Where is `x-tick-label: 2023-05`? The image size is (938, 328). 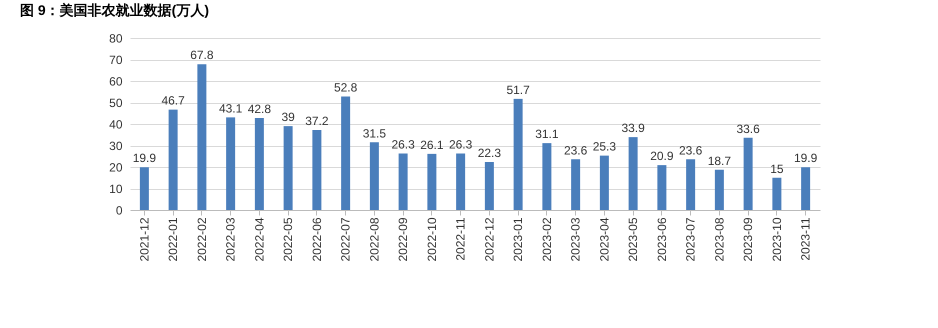 x-tick-label: 2023-05 is located at coordinates (633, 239).